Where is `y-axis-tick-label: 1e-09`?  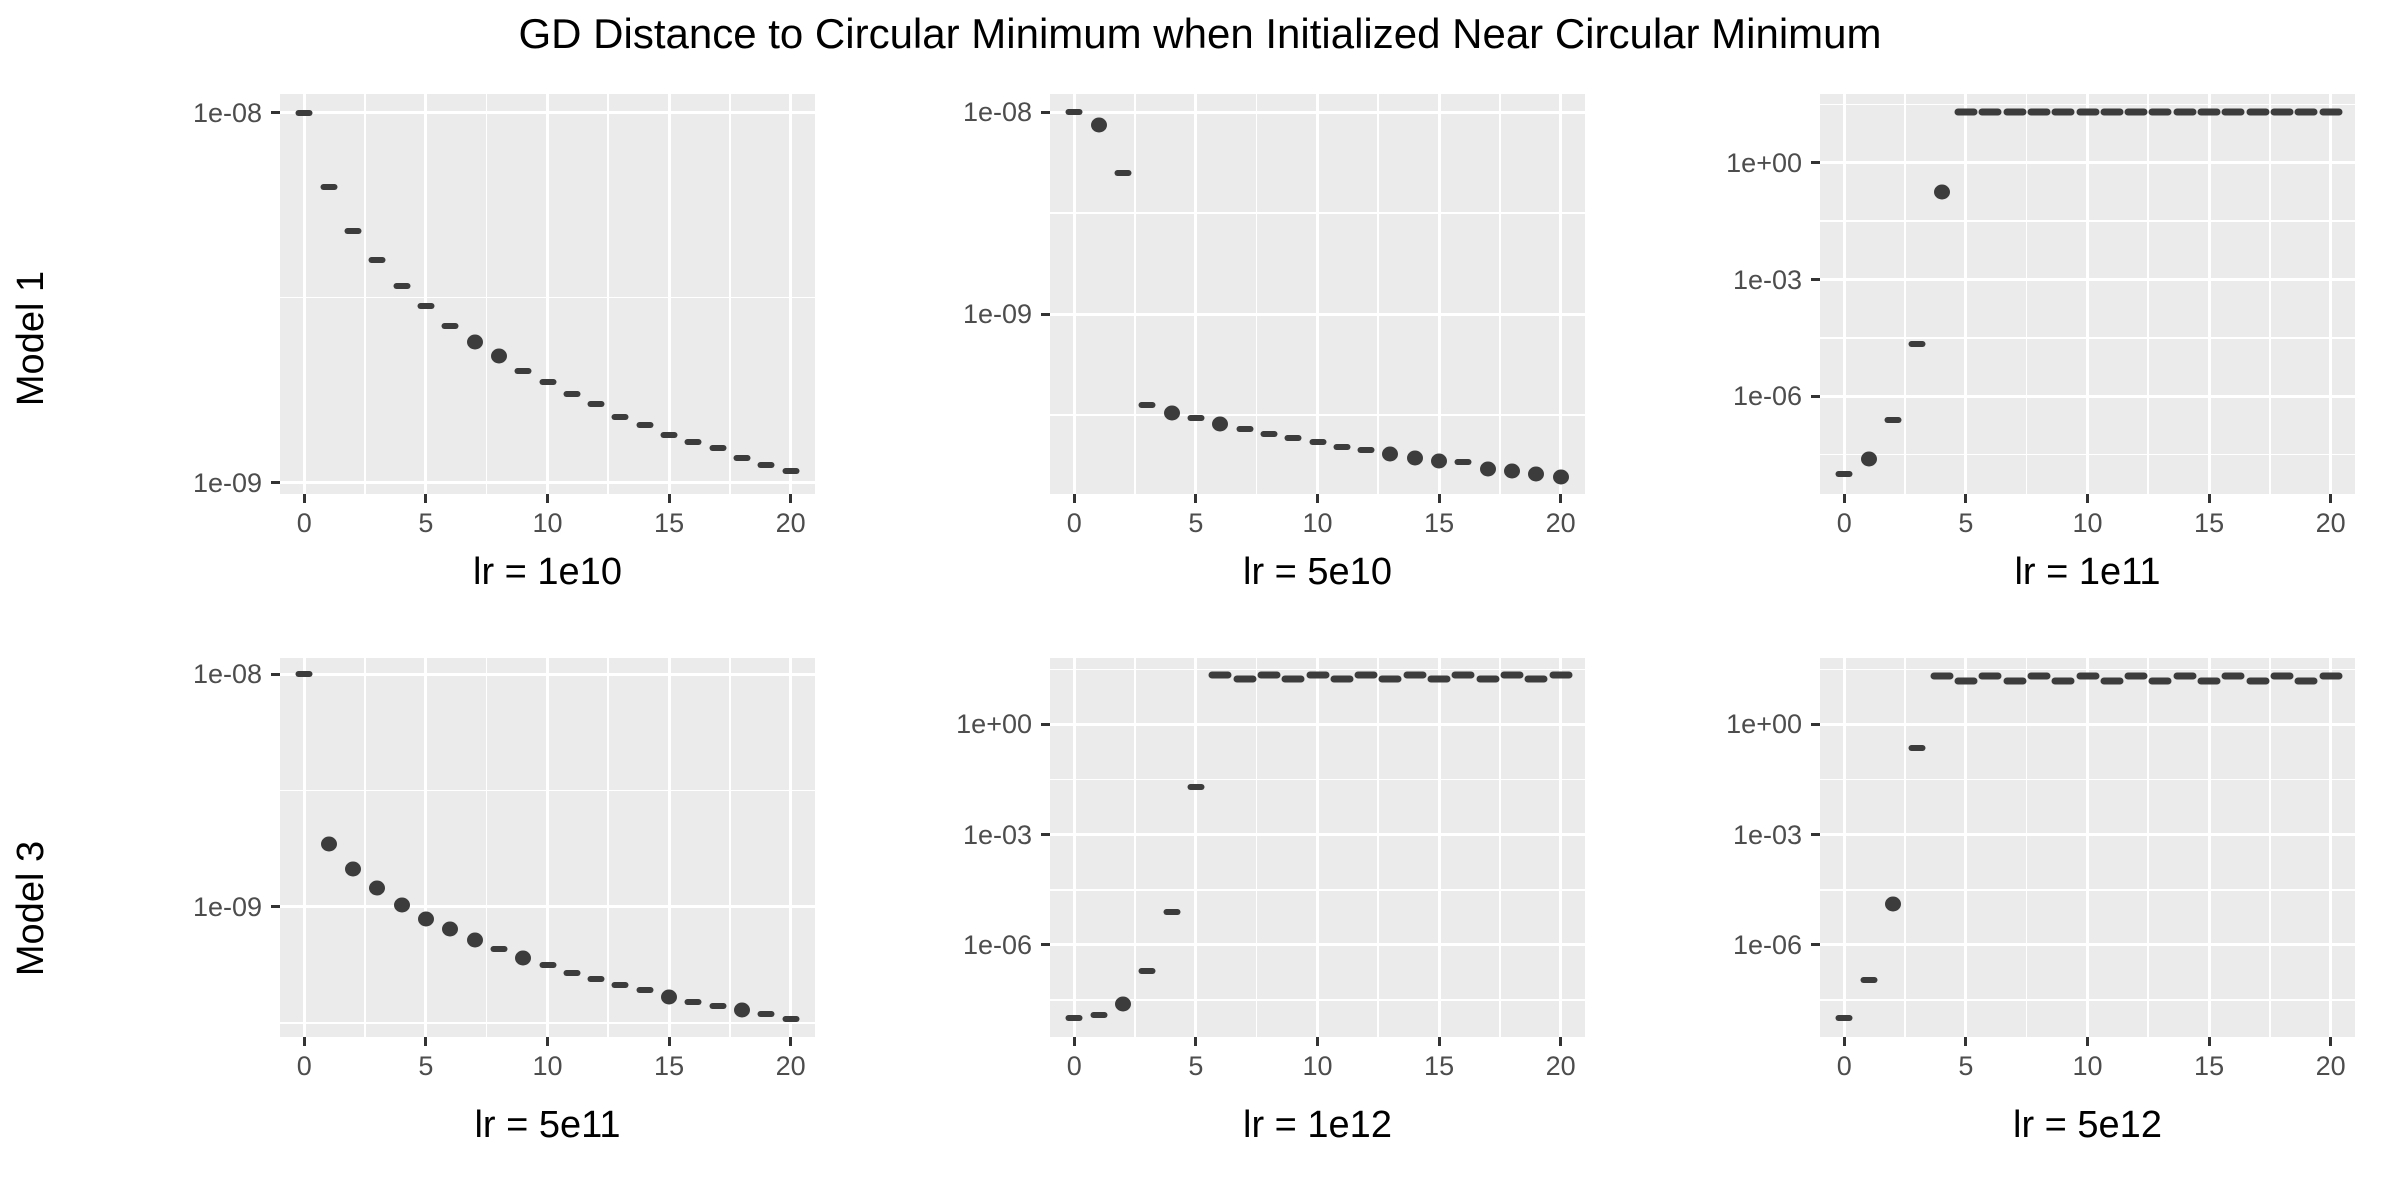
y-axis-tick-label: 1e-09 is located at coordinates (227, 906).